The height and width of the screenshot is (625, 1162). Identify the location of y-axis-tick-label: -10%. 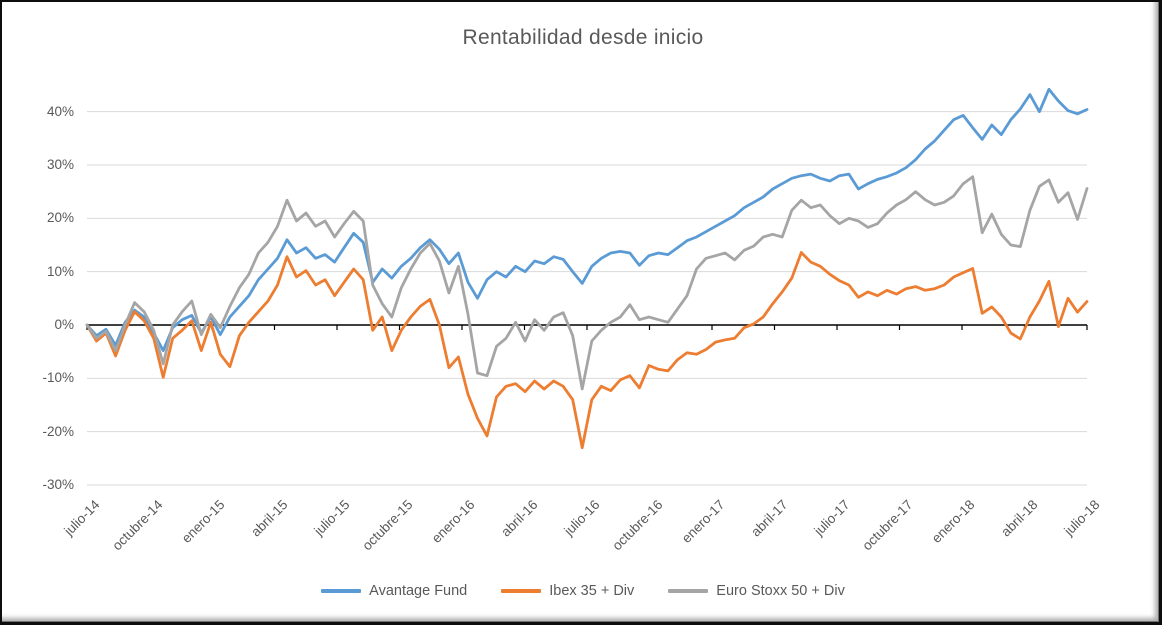
(58, 378).